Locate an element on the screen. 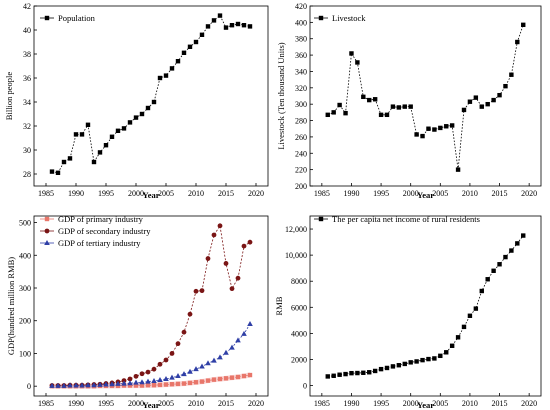 The width and height of the screenshot is (550, 410). legend-entry: Livestock is located at coordinates (340, 18).